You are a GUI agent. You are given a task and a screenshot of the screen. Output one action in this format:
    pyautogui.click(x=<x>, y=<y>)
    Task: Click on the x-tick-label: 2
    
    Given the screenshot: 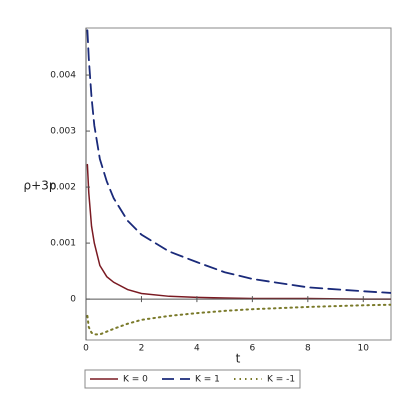 What is the action you would take?
    pyautogui.click(x=142, y=349)
    